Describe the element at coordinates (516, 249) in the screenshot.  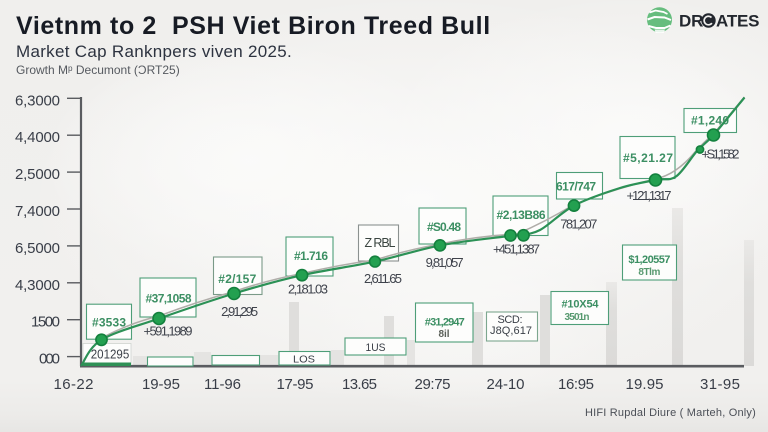
I see `svg-text: +451,1387` at that location.